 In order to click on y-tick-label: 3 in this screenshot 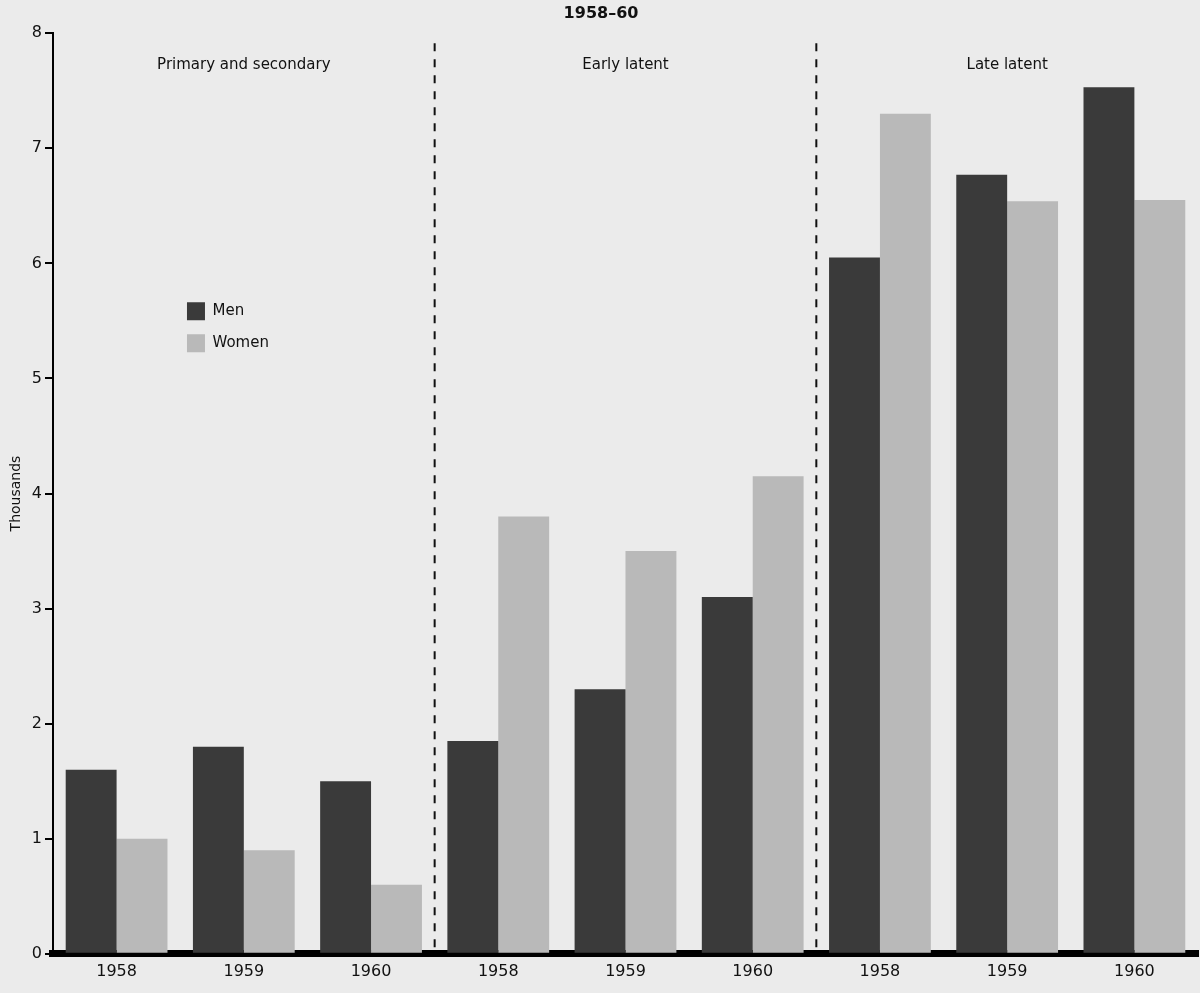, I will do `click(36, 607)`.